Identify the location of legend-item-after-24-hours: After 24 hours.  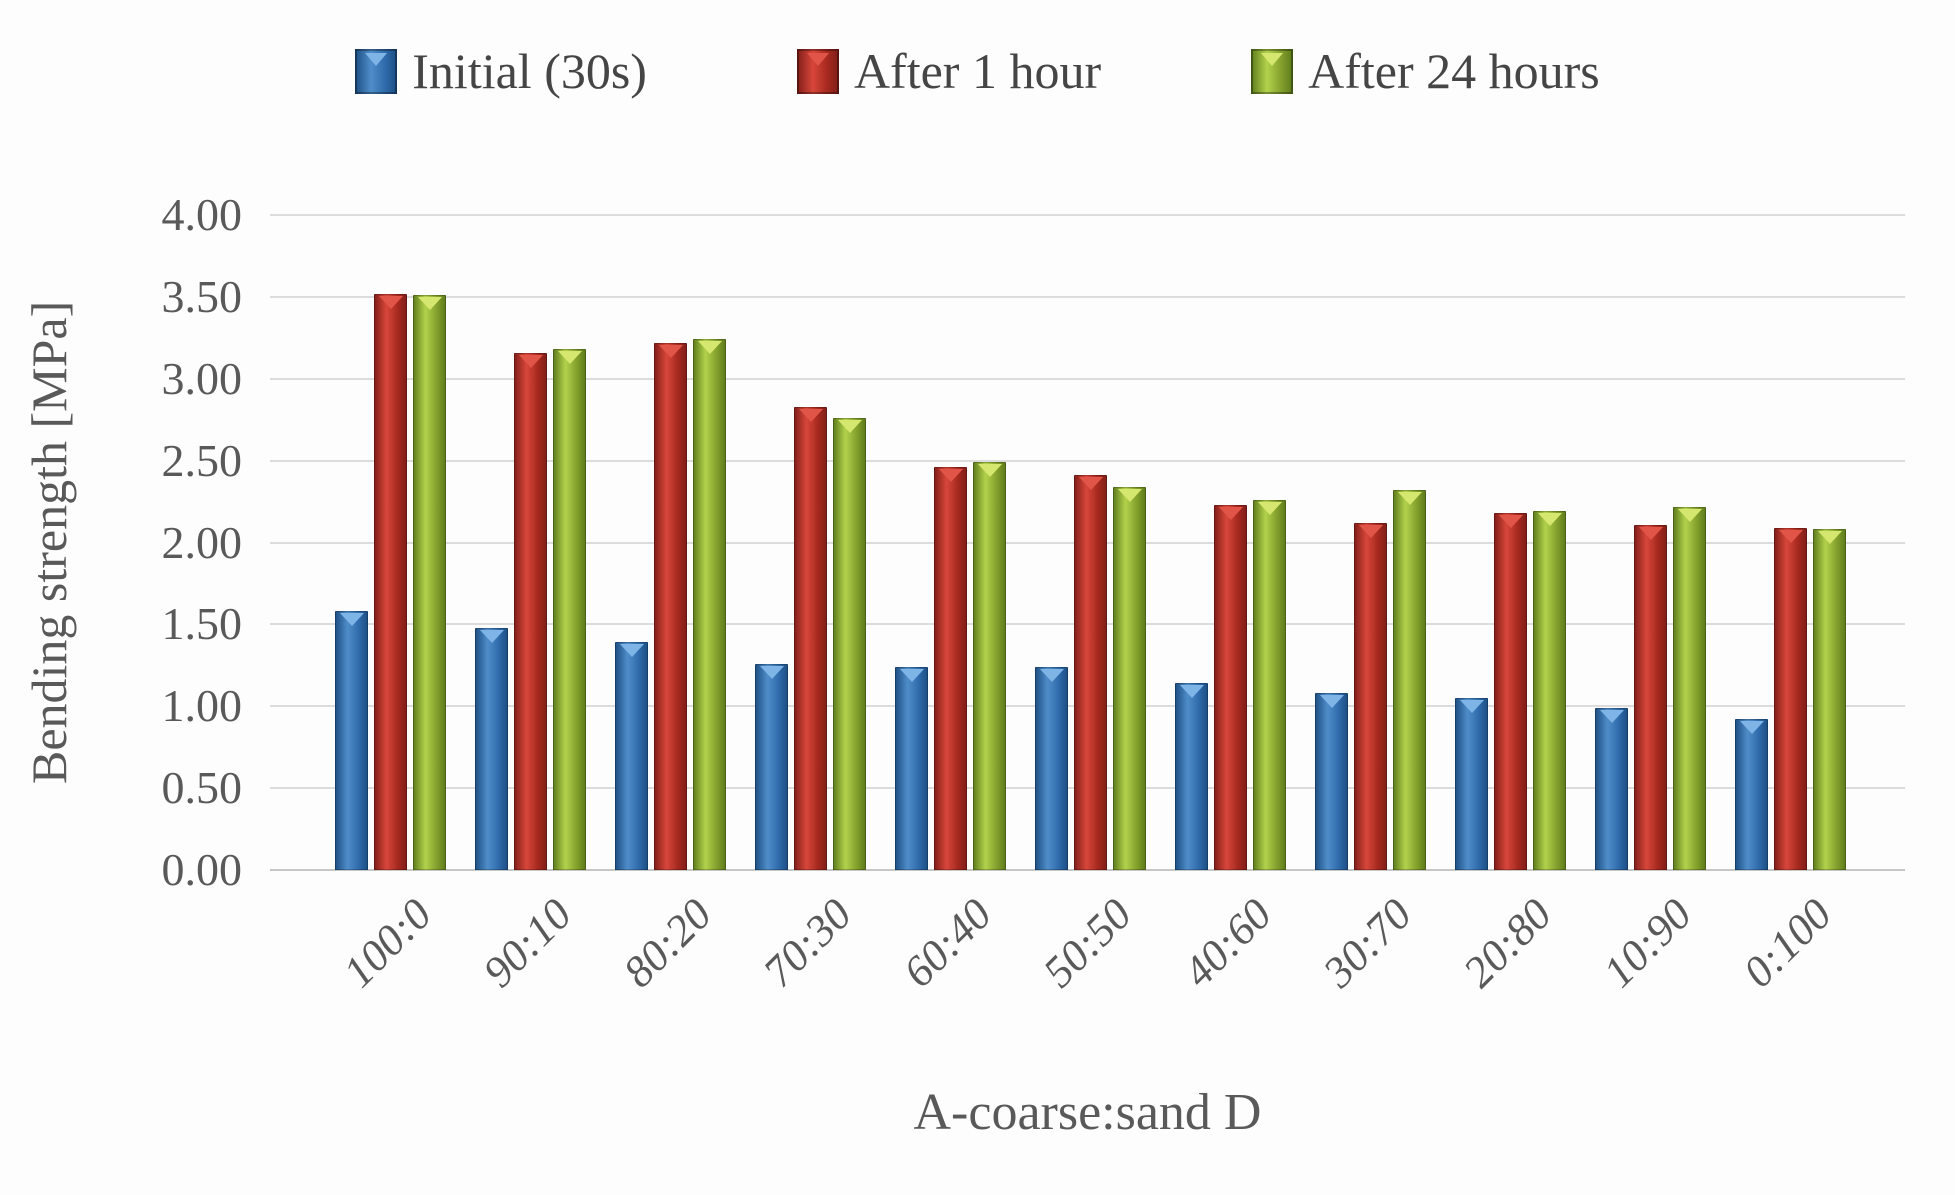
(1425, 71).